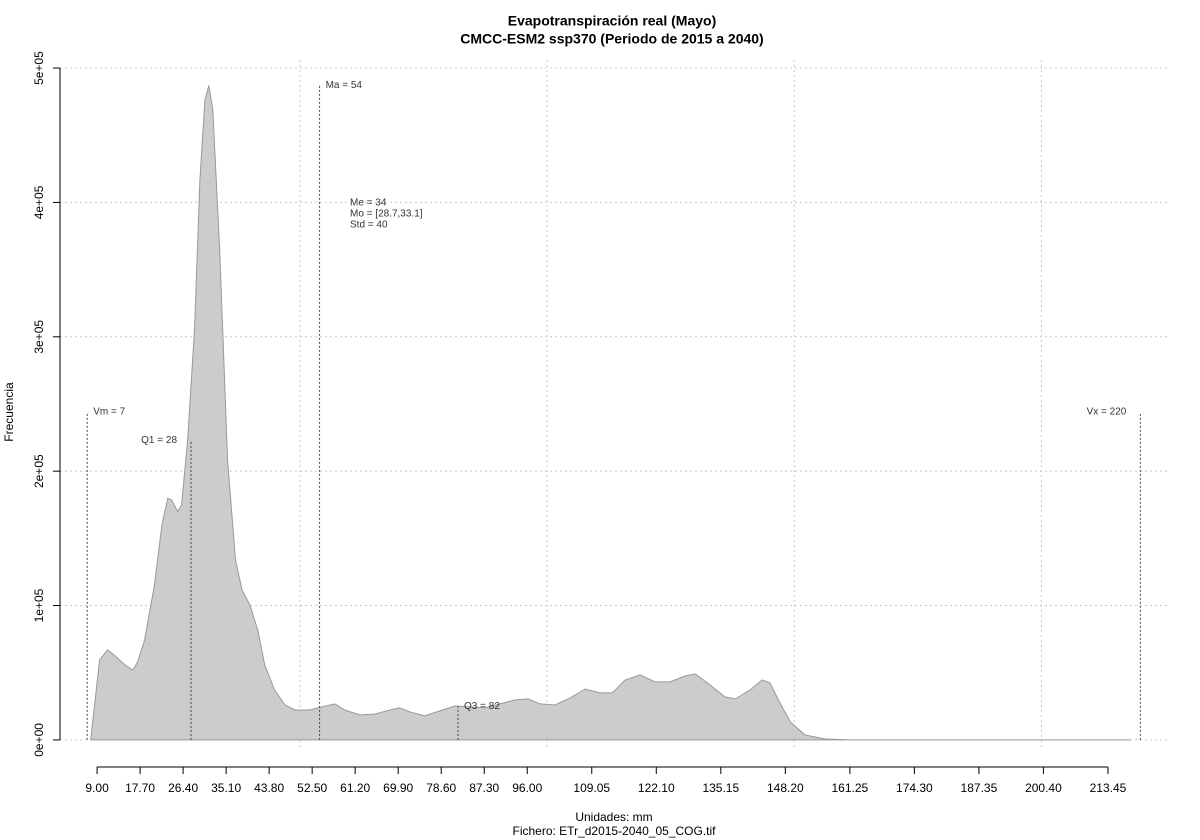 Image resolution: width=1200 pixels, height=840 pixels. Describe the element at coordinates (39, 471) in the screenshot. I see `y-tick-label: 2e+05` at that location.